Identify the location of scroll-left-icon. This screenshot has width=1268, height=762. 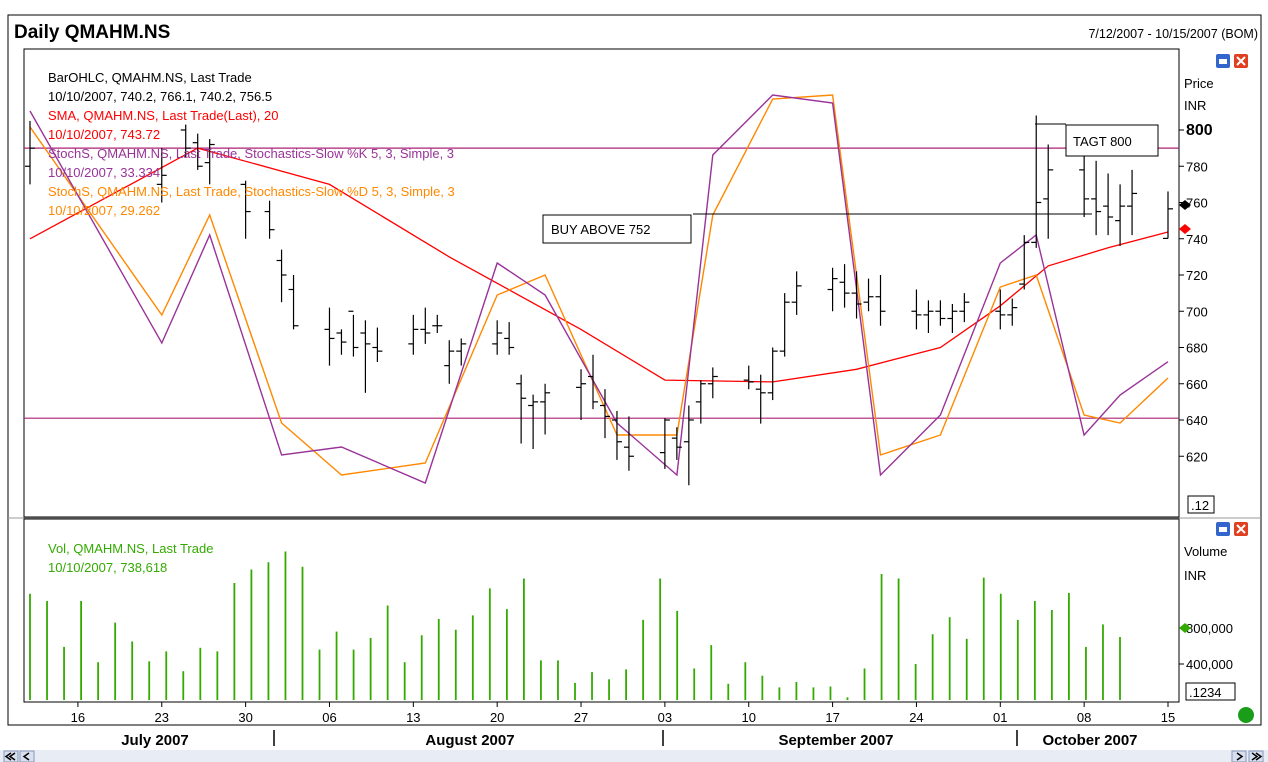
(27, 756).